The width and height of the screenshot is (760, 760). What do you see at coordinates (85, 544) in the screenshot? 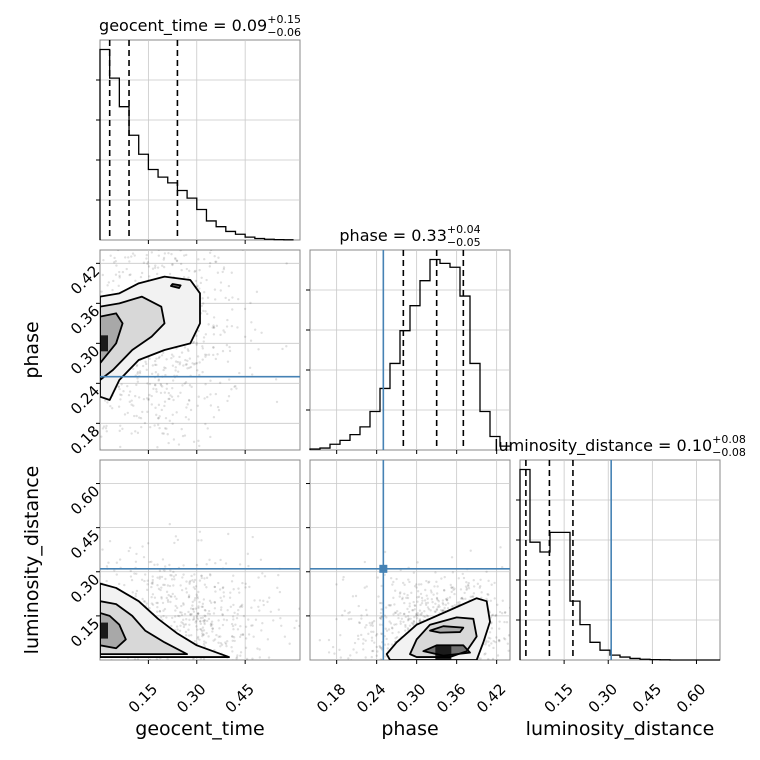
I see `y-tick-label: 0.45` at bounding box center [85, 544].